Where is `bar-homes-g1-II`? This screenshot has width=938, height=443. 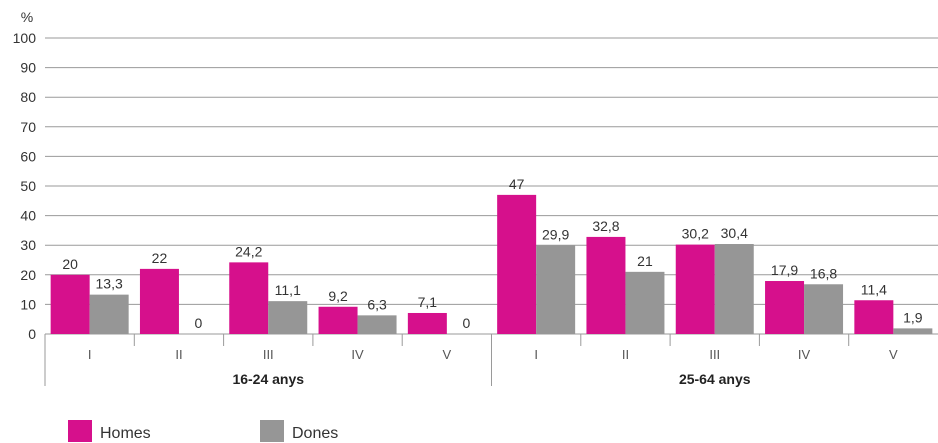 bar-homes-g1-II is located at coordinates (606, 285).